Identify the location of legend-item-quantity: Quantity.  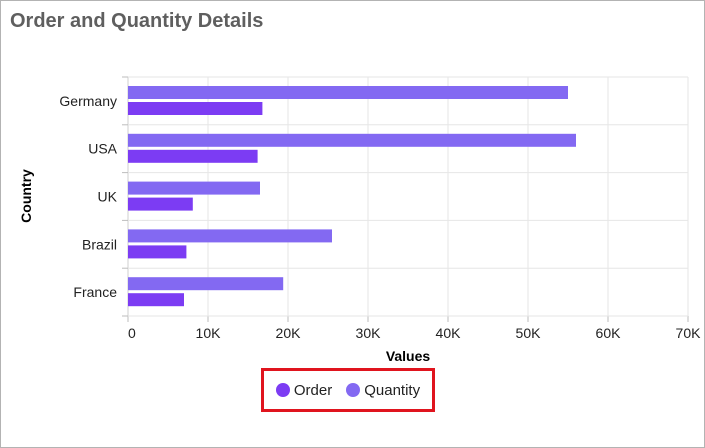
(383, 390).